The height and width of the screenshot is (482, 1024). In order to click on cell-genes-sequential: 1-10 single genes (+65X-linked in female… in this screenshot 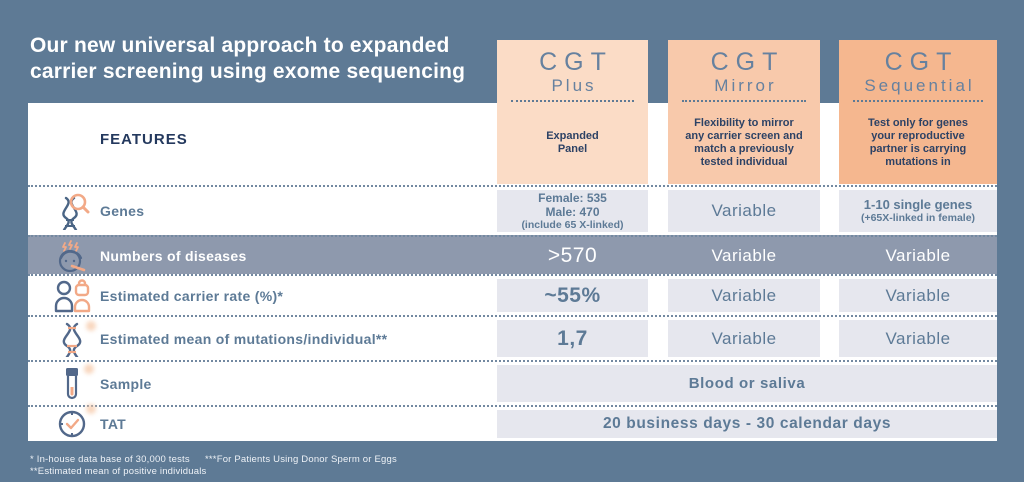, I will do `click(918, 211)`.